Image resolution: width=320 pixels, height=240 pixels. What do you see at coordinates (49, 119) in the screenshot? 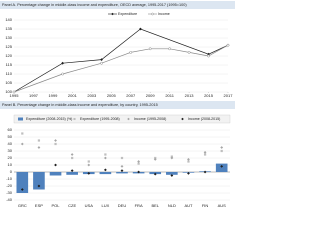
I see `legend-label: Expenditure (2008-2015) (%)` at bounding box center [49, 119].